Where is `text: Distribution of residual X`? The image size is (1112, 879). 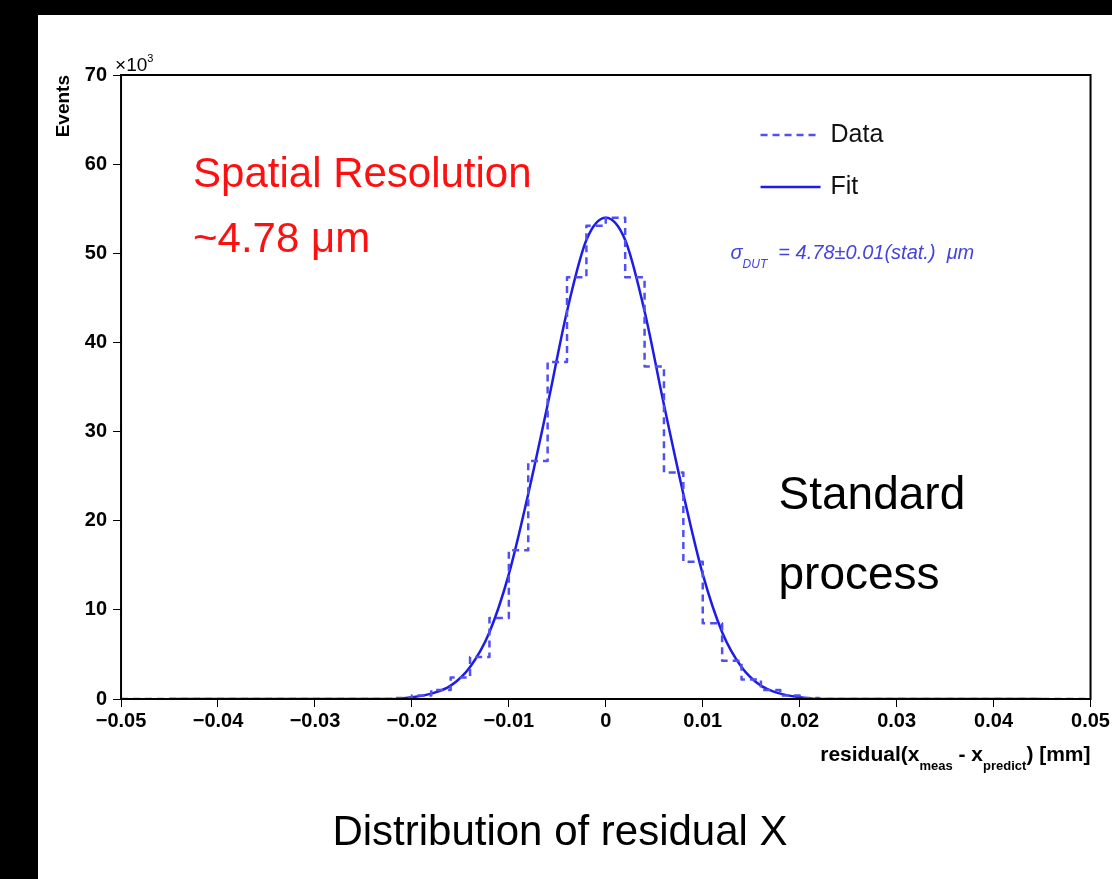 text: Distribution of residual X is located at coordinates (560, 831).